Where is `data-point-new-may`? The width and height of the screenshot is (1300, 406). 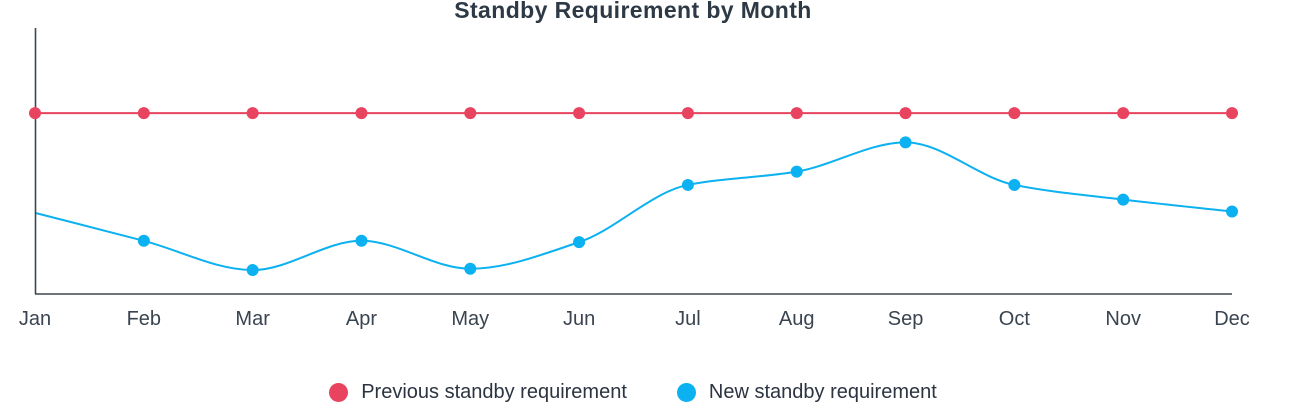
data-point-new-may is located at coordinates (470, 268).